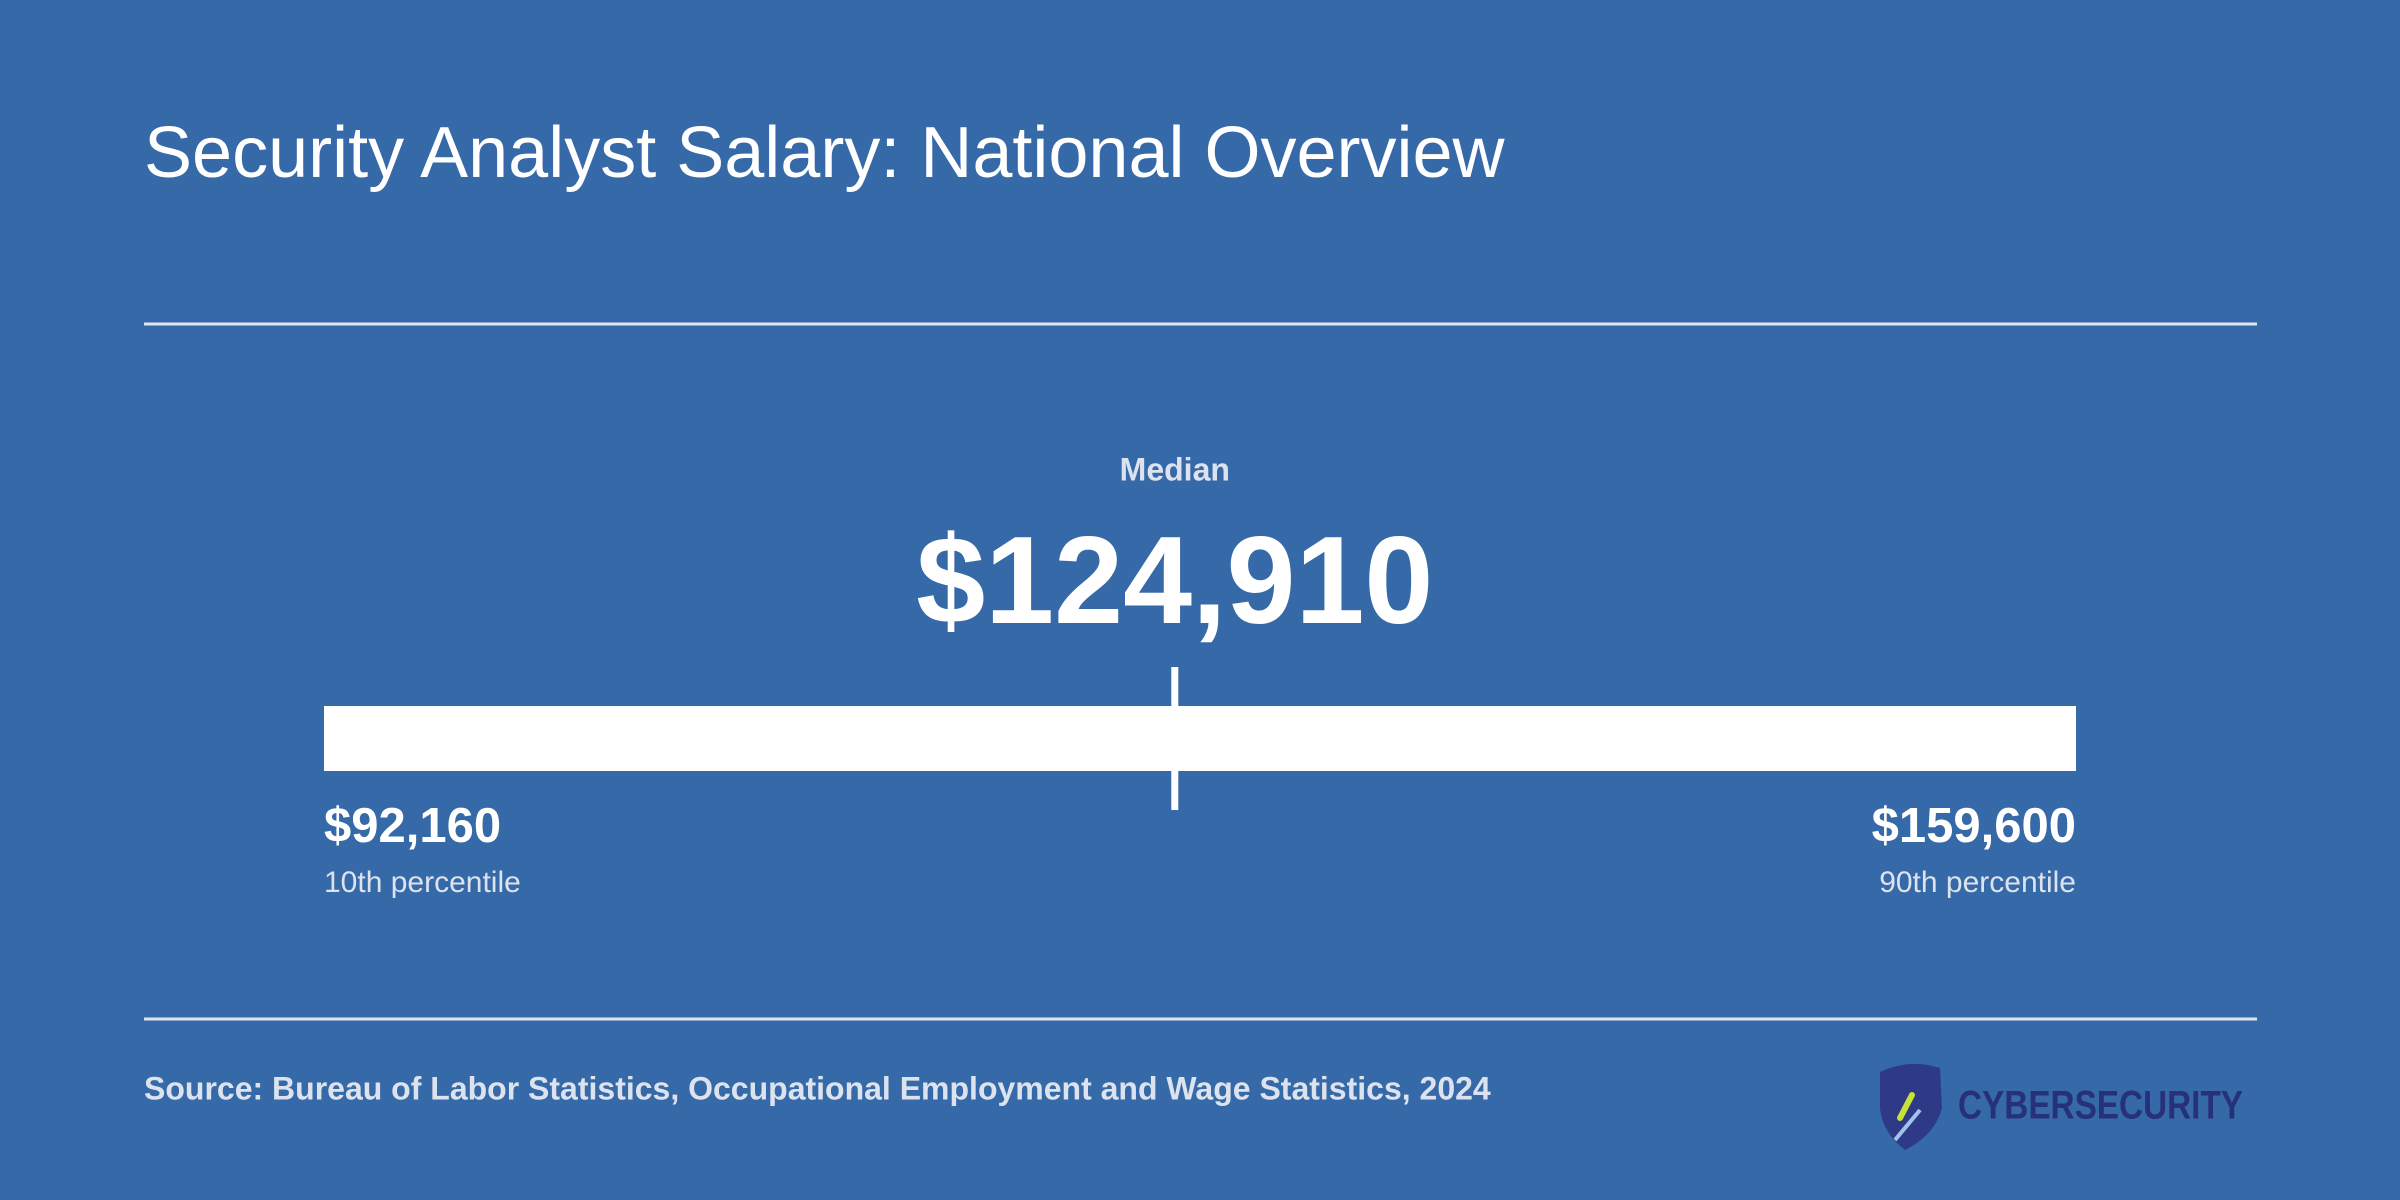 The height and width of the screenshot is (1200, 2400). Describe the element at coordinates (1174, 581) in the screenshot. I see `median-value: $124,910` at that location.